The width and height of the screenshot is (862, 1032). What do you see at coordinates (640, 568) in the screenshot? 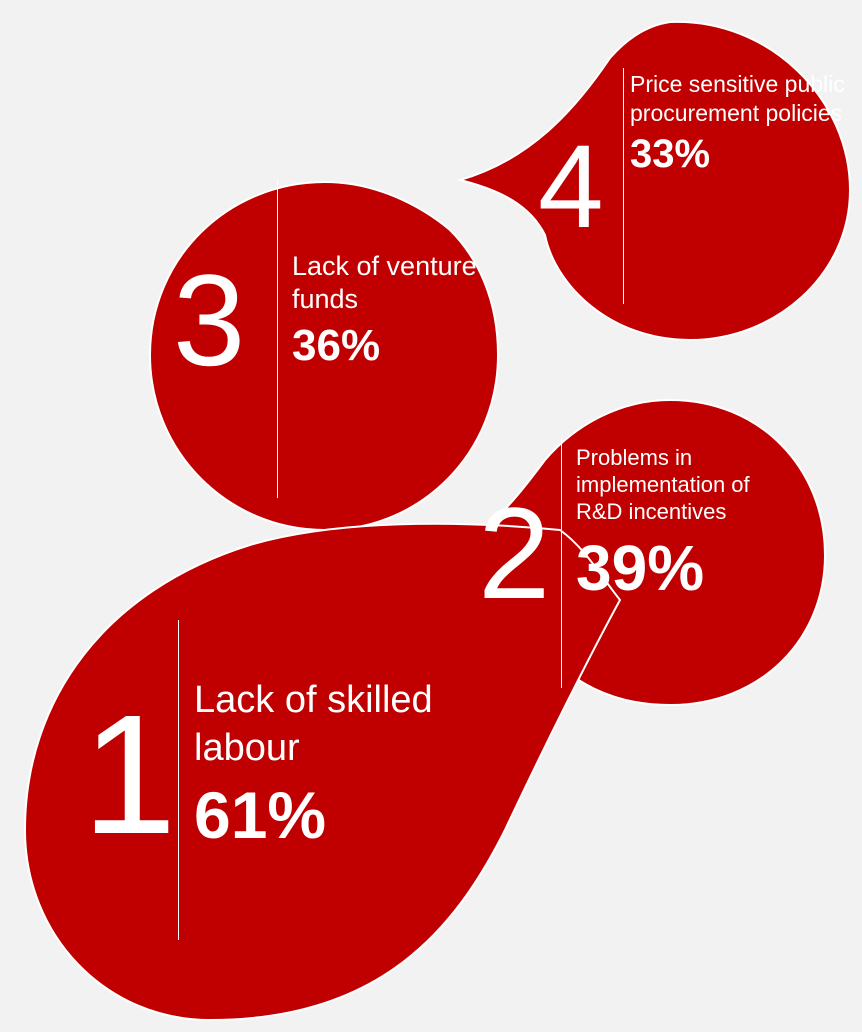
I see `item-percent-2: 39%` at bounding box center [640, 568].